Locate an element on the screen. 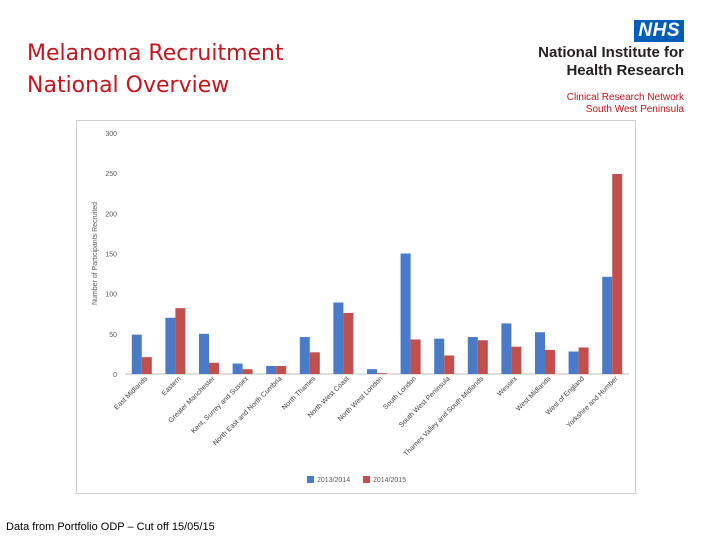 The image size is (720, 540). y-tick-label: 200 is located at coordinates (111, 214).